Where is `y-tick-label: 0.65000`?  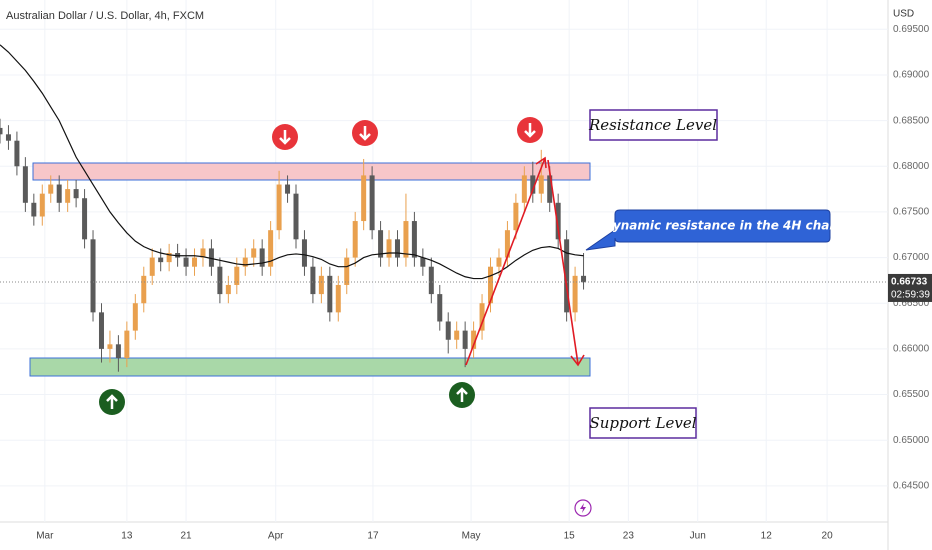
y-tick-label: 0.65000 is located at coordinates (911, 440).